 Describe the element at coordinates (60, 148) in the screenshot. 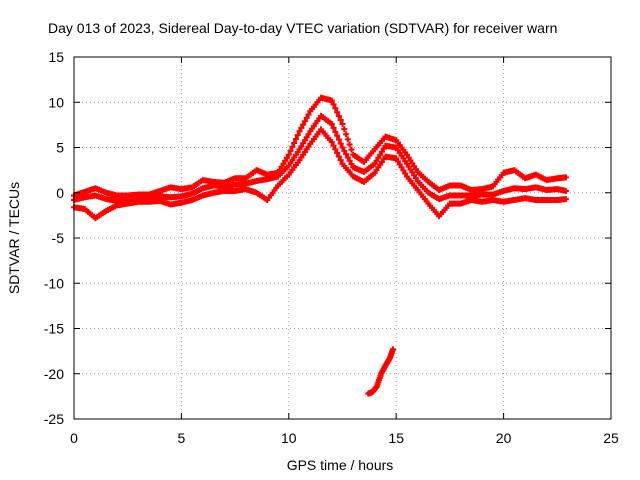

I see `y-tick-label: 5` at that location.